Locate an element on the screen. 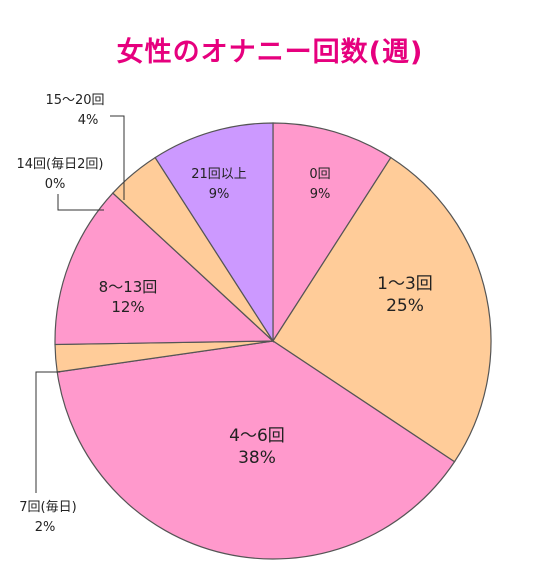  slice-value-4-6: 38% is located at coordinates (257, 458).